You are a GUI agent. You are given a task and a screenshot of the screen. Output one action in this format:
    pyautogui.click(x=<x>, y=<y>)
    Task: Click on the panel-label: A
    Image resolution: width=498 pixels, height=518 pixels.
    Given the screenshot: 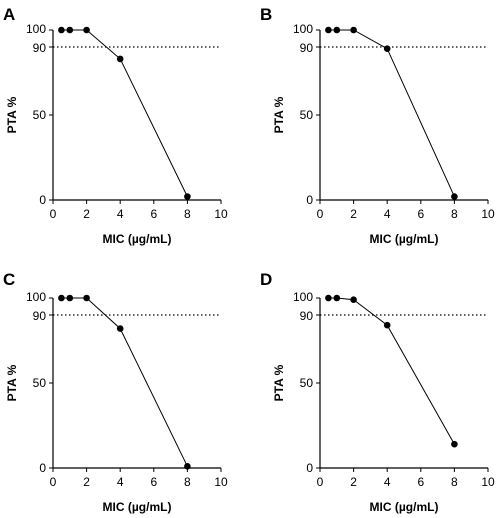 What is the action you would take?
    pyautogui.click(x=9, y=14)
    